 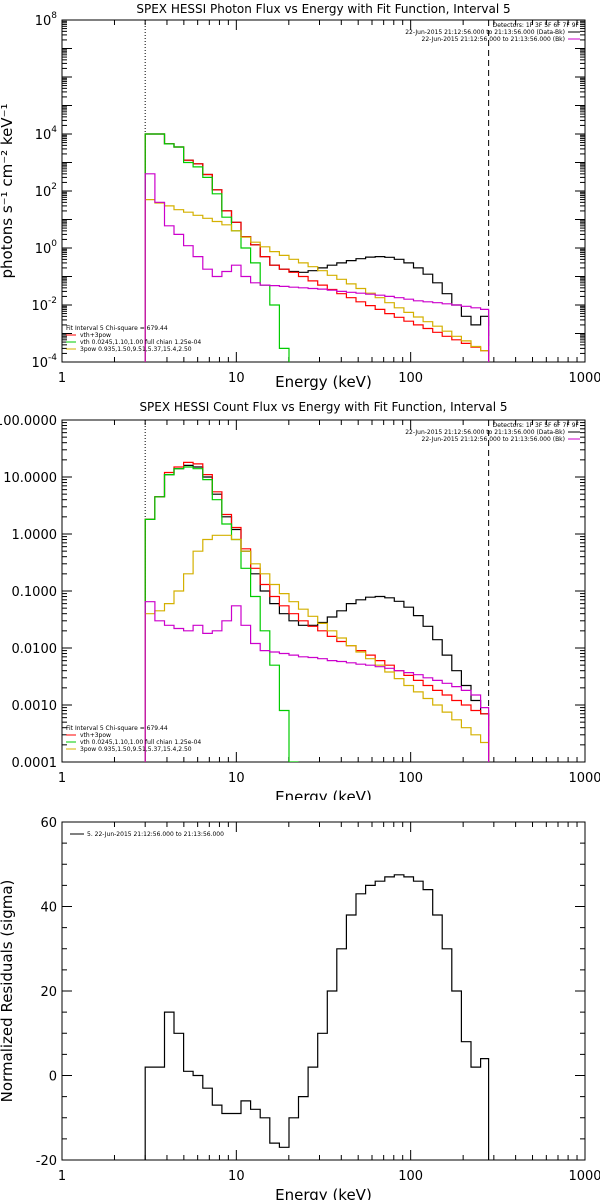 What do you see at coordinates (30, 478) in the screenshot?
I see `y-tick-label: 10.0000` at bounding box center [30, 478].